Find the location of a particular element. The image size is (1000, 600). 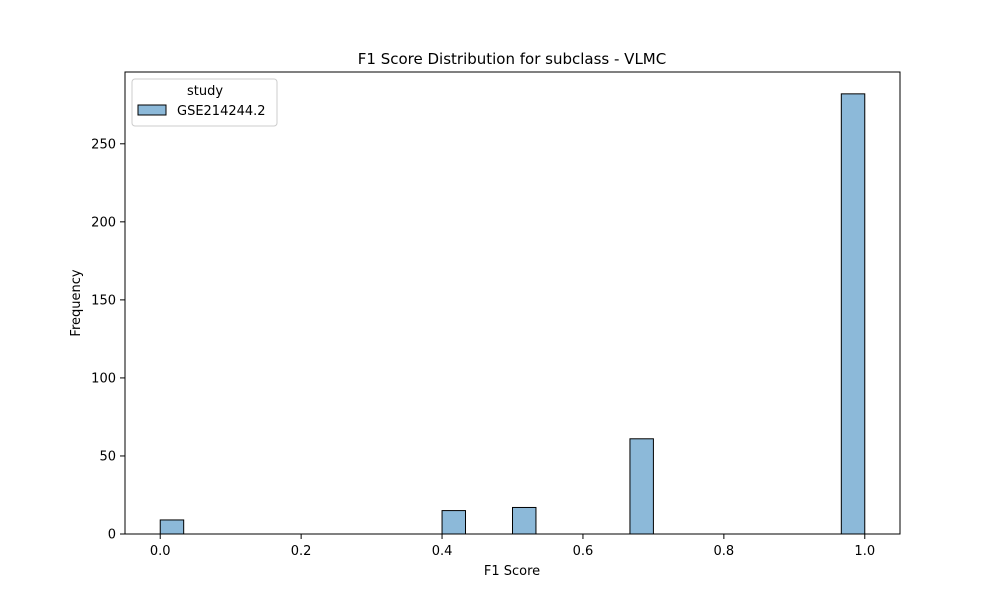

x-tick-label: 0.0 is located at coordinates (160, 551).